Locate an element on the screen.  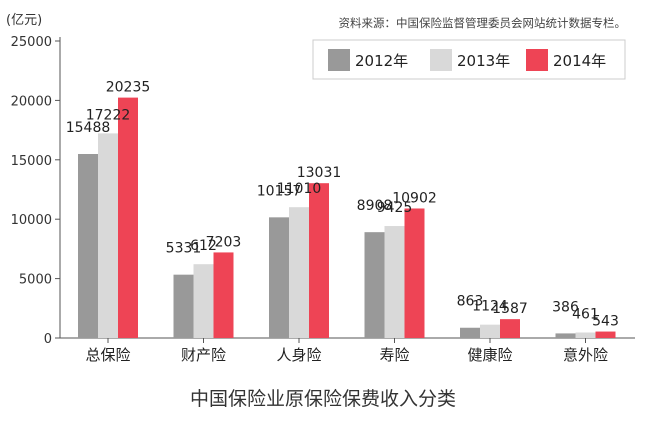
y-tick-label: 25000 is located at coordinates (31, 42).